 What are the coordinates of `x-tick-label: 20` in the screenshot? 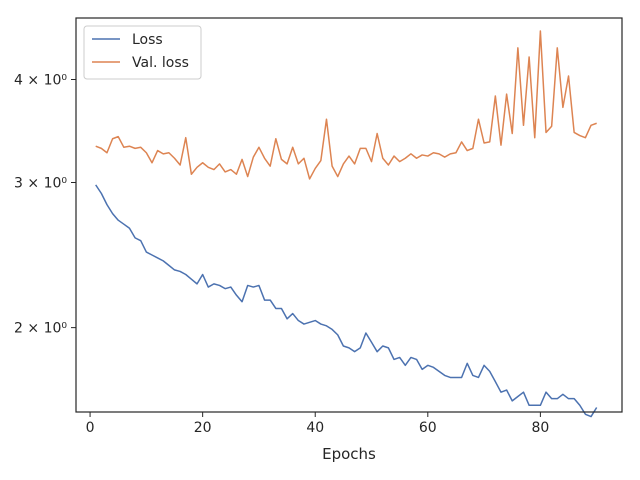 It's located at (203, 428).